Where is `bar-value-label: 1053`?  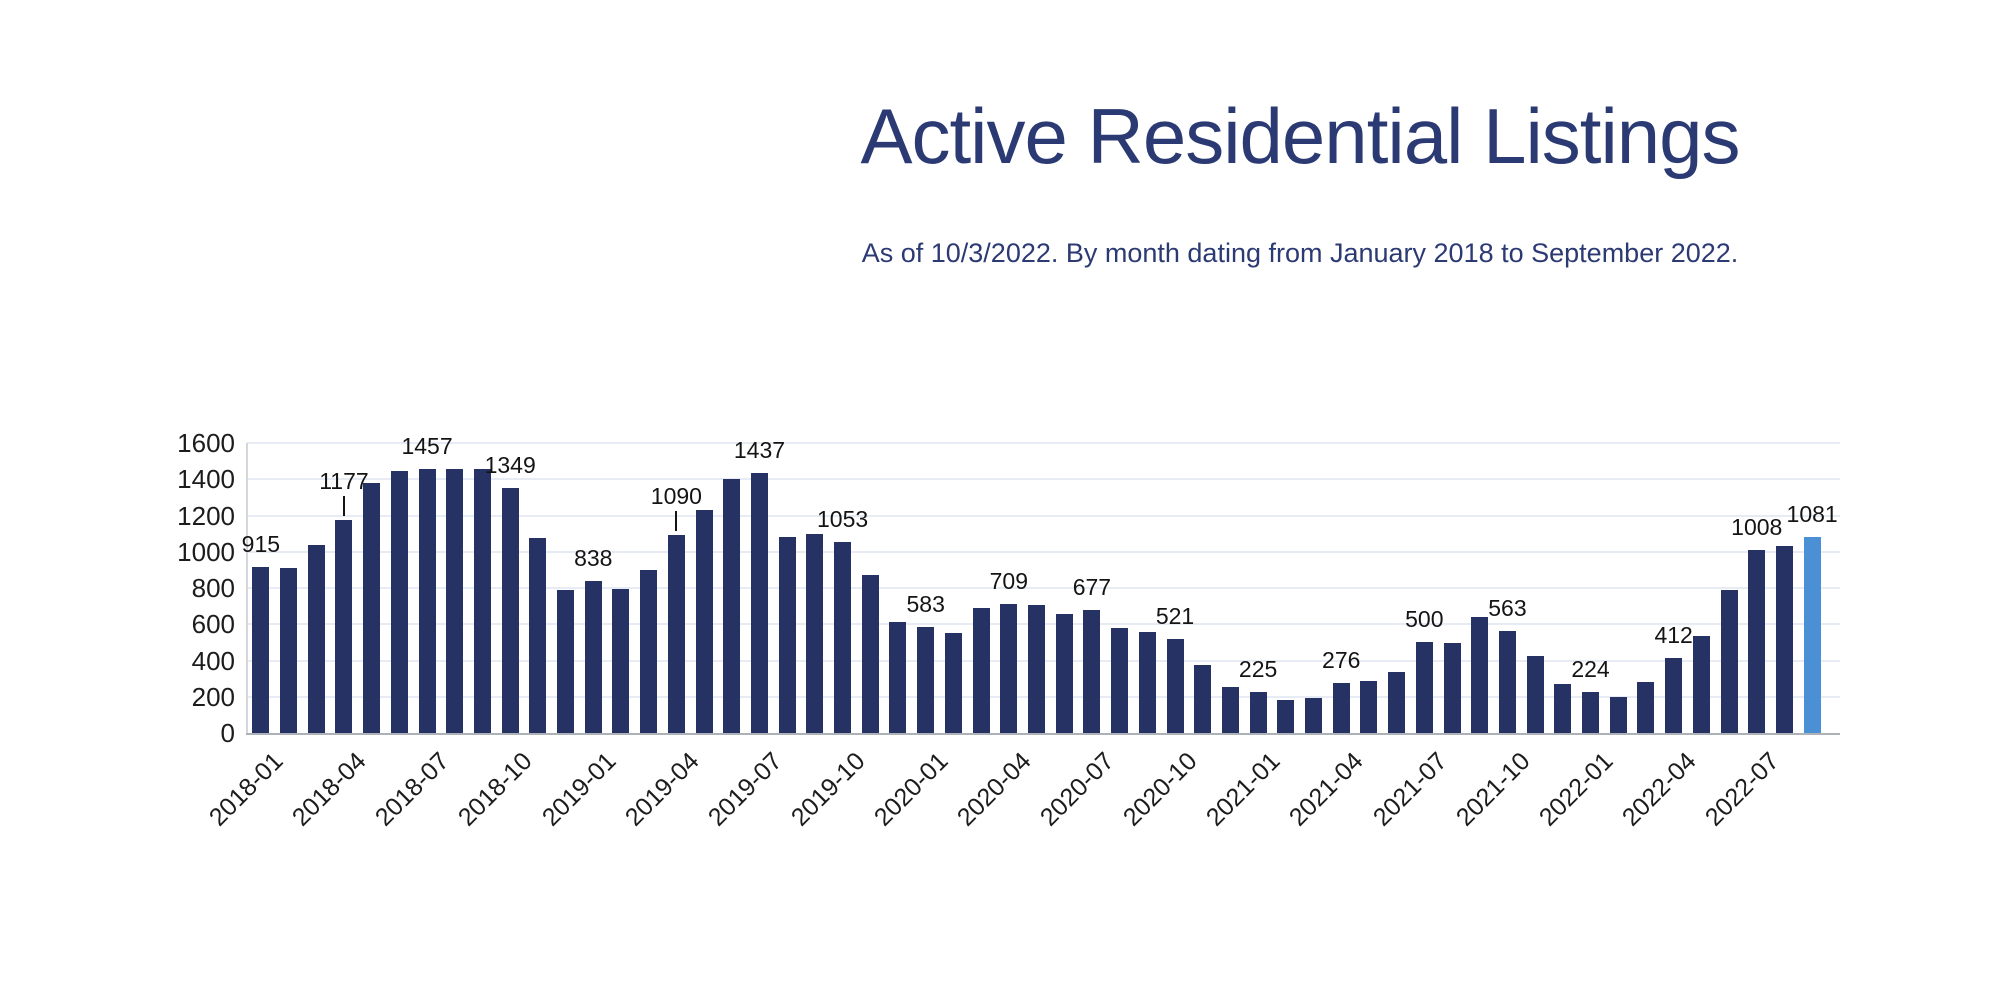 bar-value-label: 1053 is located at coordinates (842, 519).